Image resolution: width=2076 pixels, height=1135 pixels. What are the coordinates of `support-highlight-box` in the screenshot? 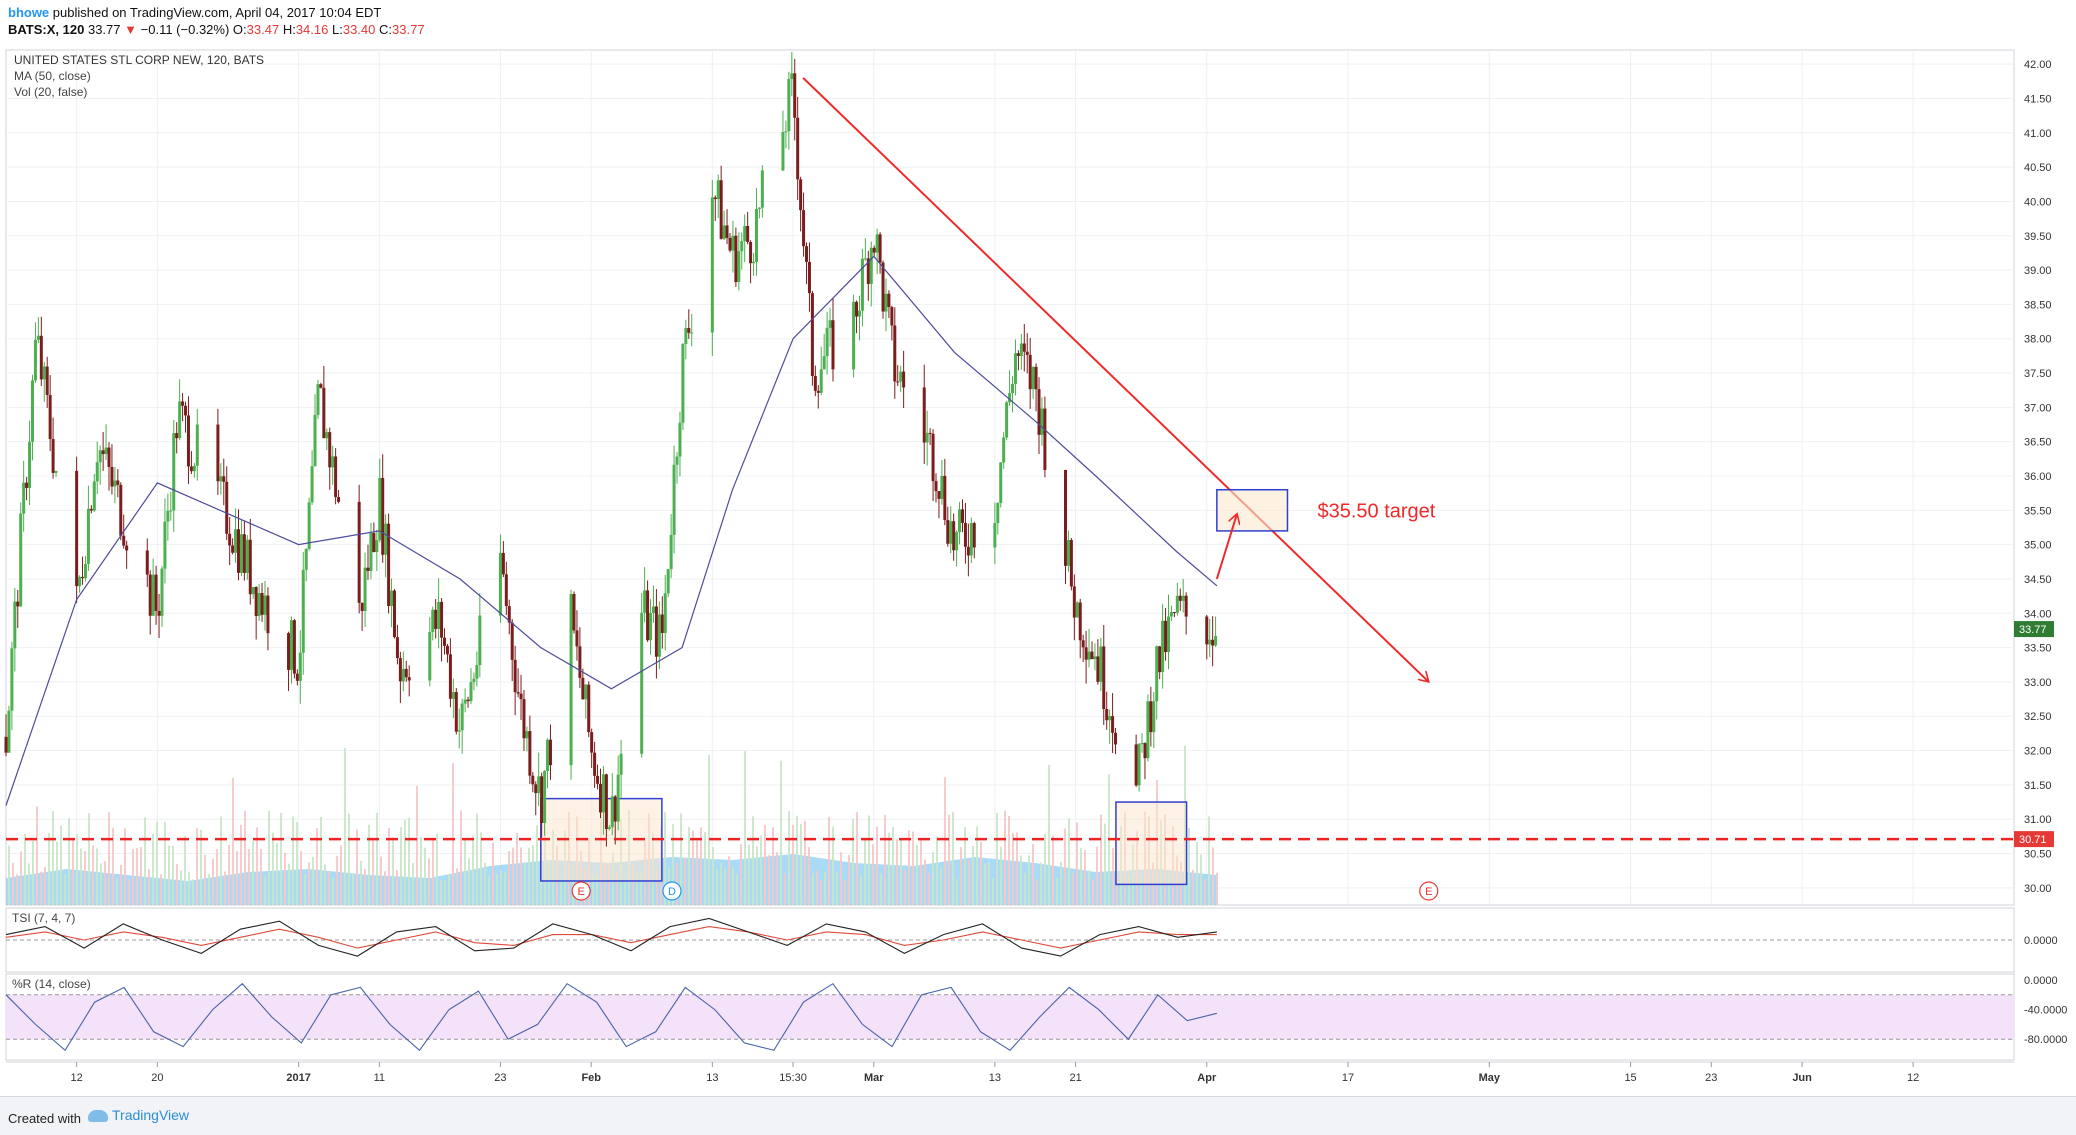 It's located at (1151, 843).